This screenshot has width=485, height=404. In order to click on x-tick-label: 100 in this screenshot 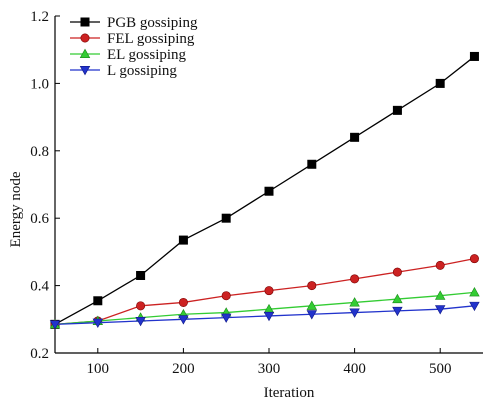, I will do `click(98, 369)`.